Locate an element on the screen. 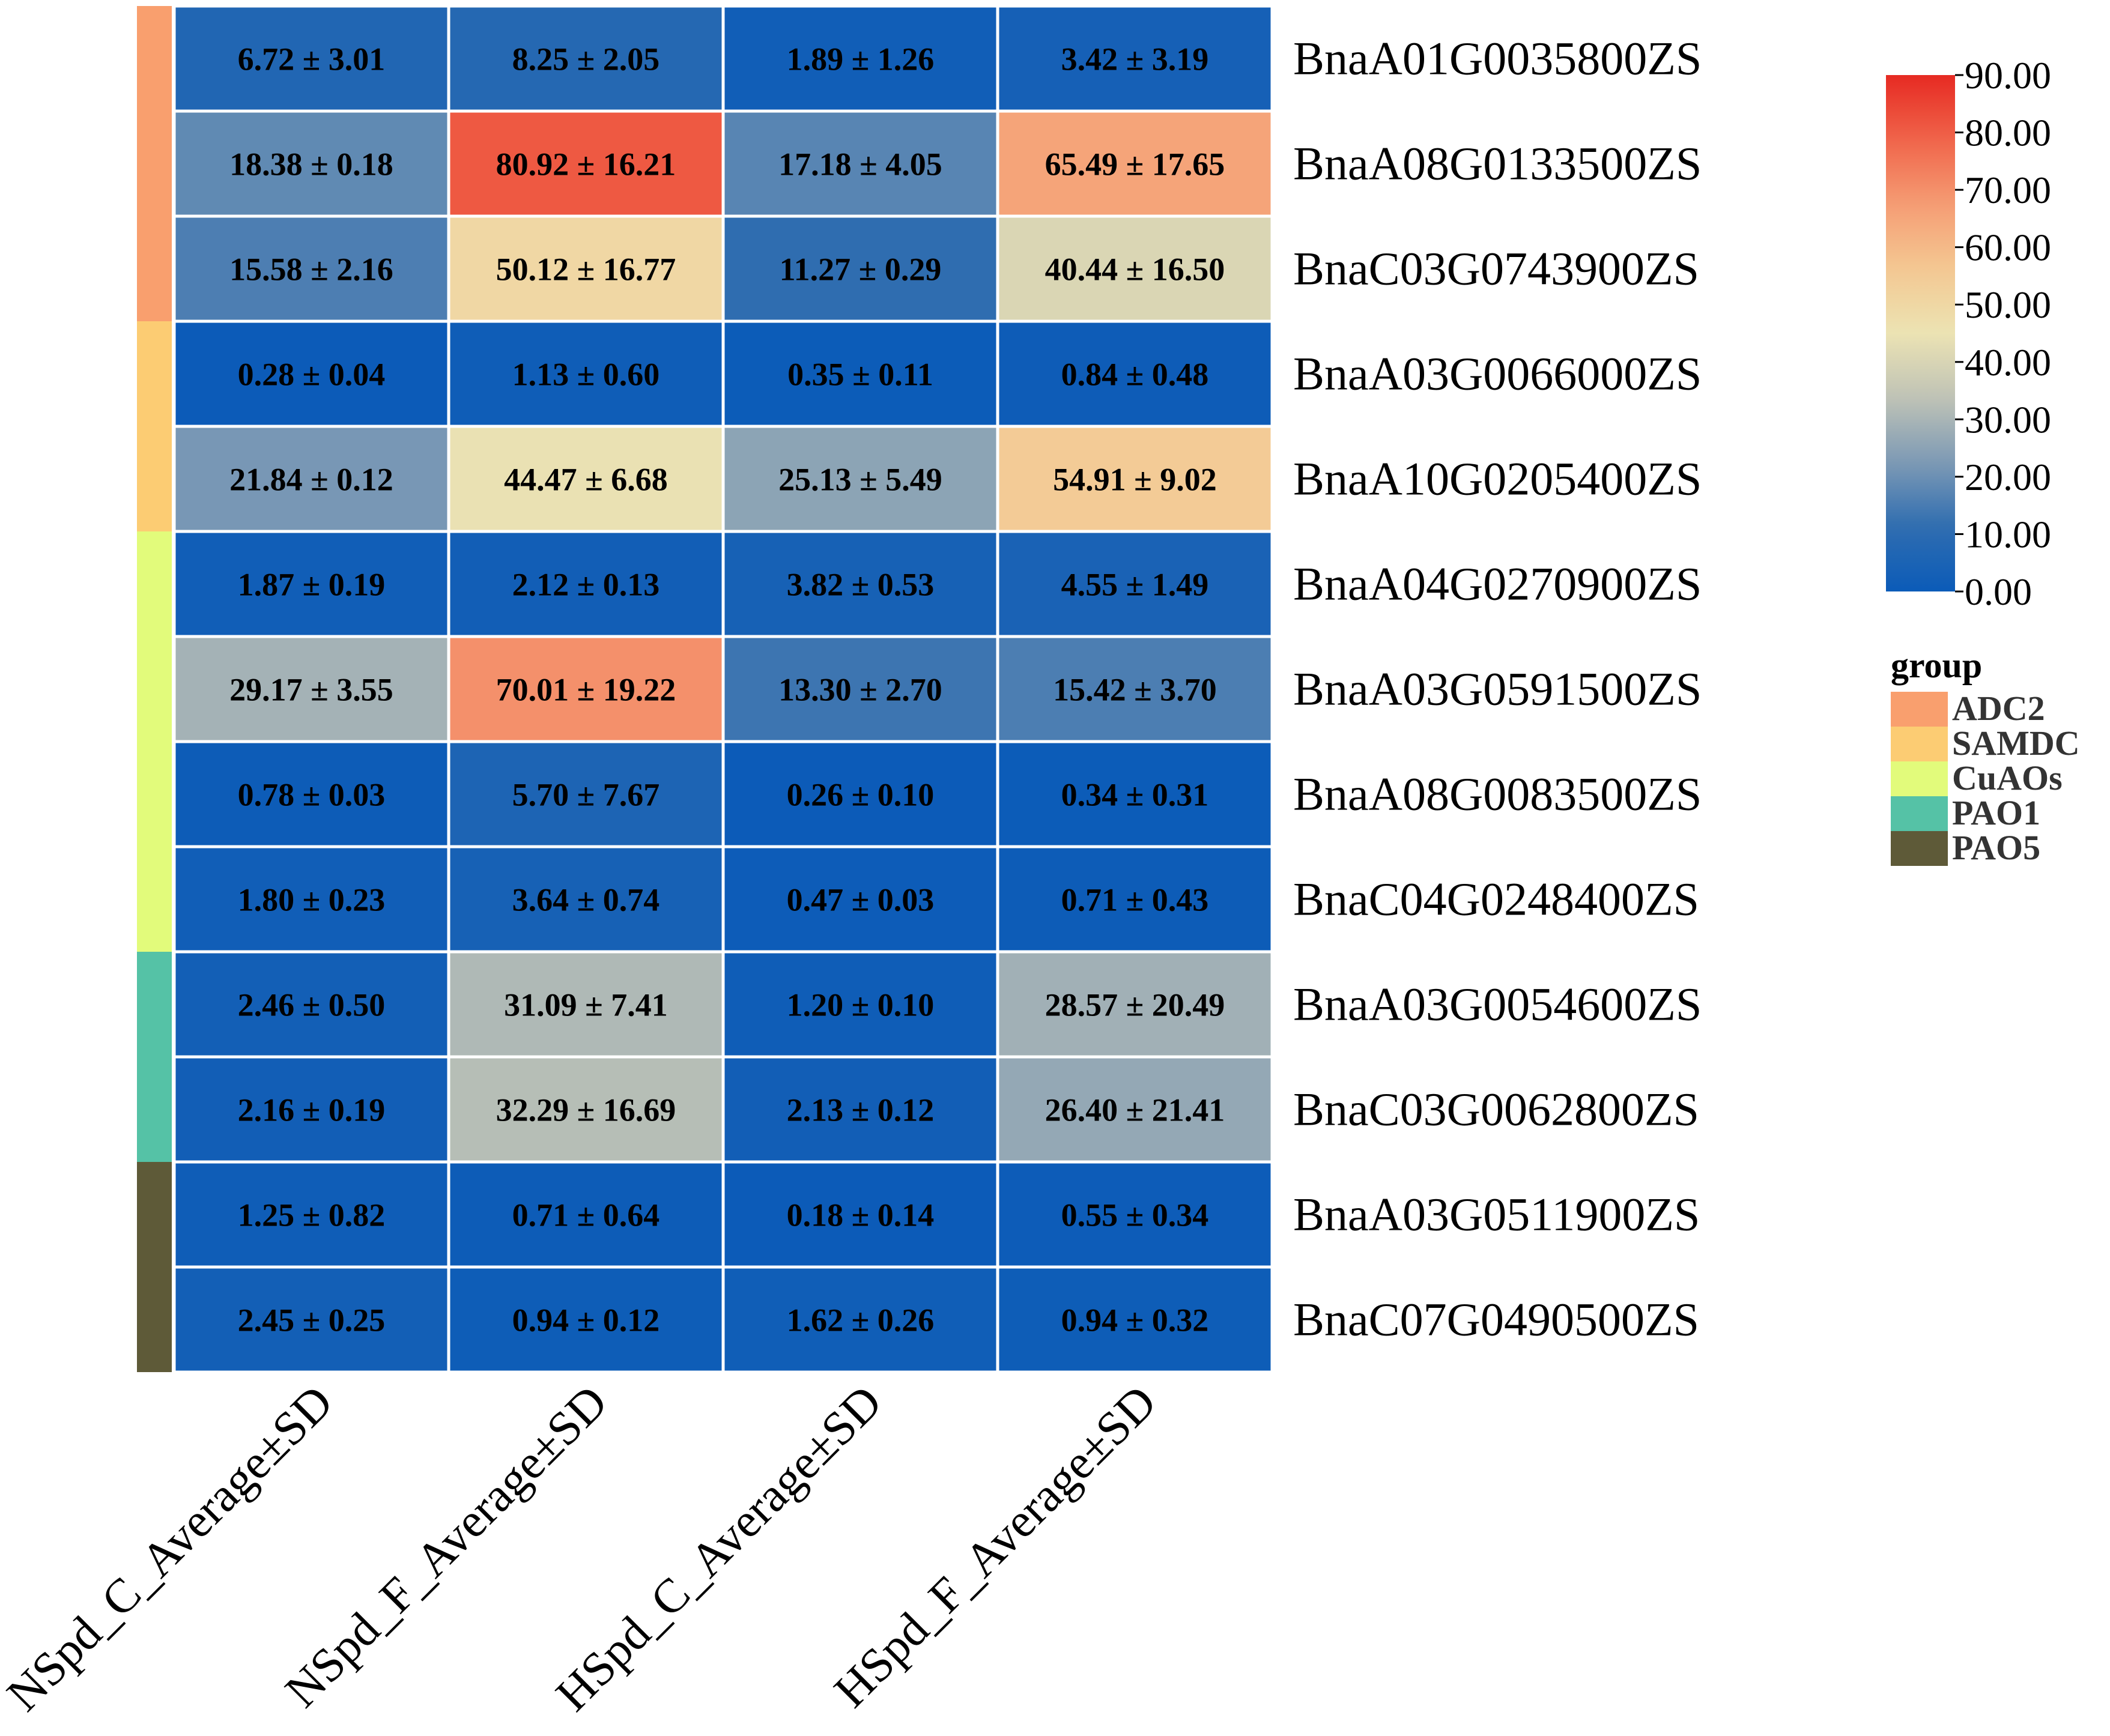 The width and height of the screenshot is (2110, 1736). cell-value-label: 29.17 ± 3.55 is located at coordinates (311, 690).